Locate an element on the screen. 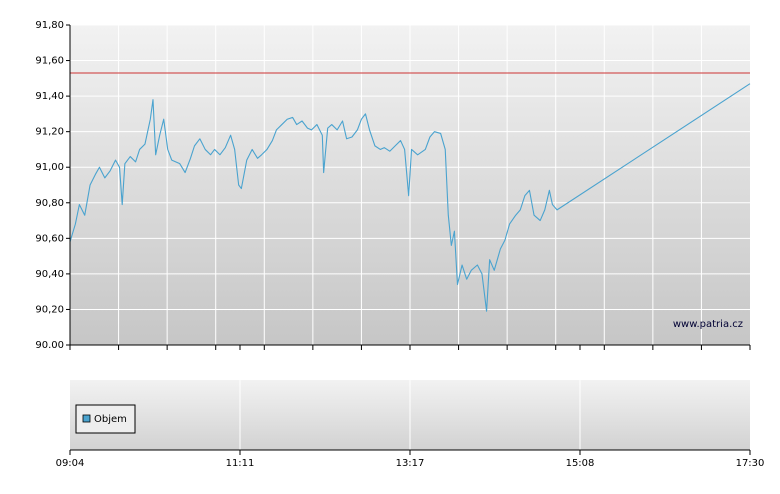 The height and width of the screenshot is (494, 780). x-tick-label: 11:11 is located at coordinates (240, 463).